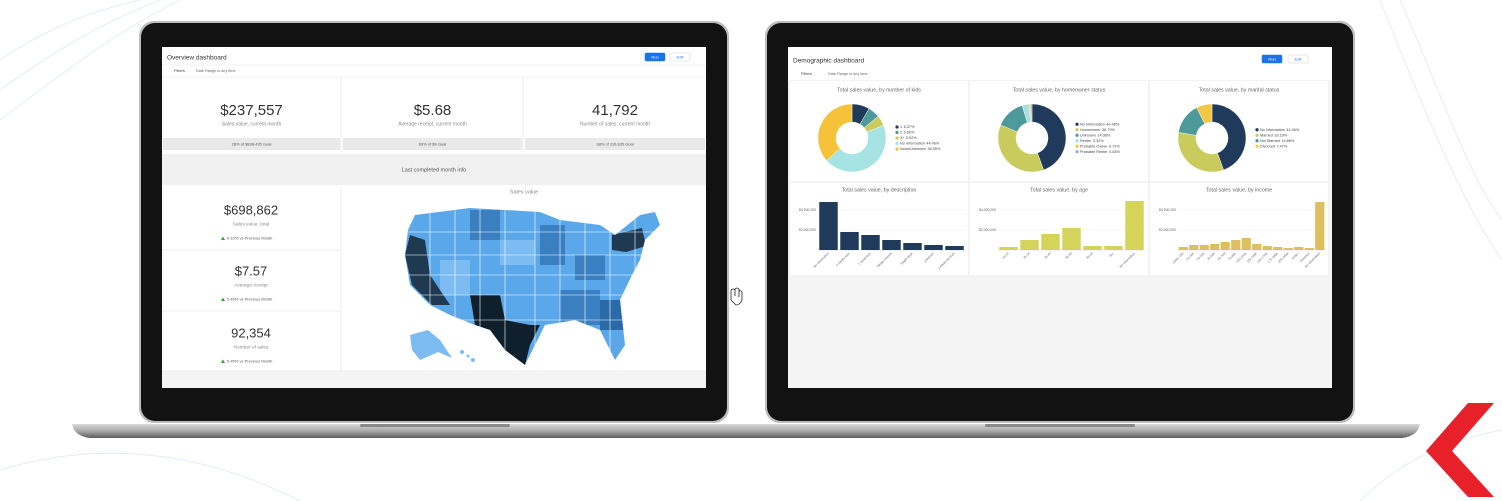 The width and height of the screenshot is (1502, 501). I want to click on legend-label: 2, so click(901, 133).